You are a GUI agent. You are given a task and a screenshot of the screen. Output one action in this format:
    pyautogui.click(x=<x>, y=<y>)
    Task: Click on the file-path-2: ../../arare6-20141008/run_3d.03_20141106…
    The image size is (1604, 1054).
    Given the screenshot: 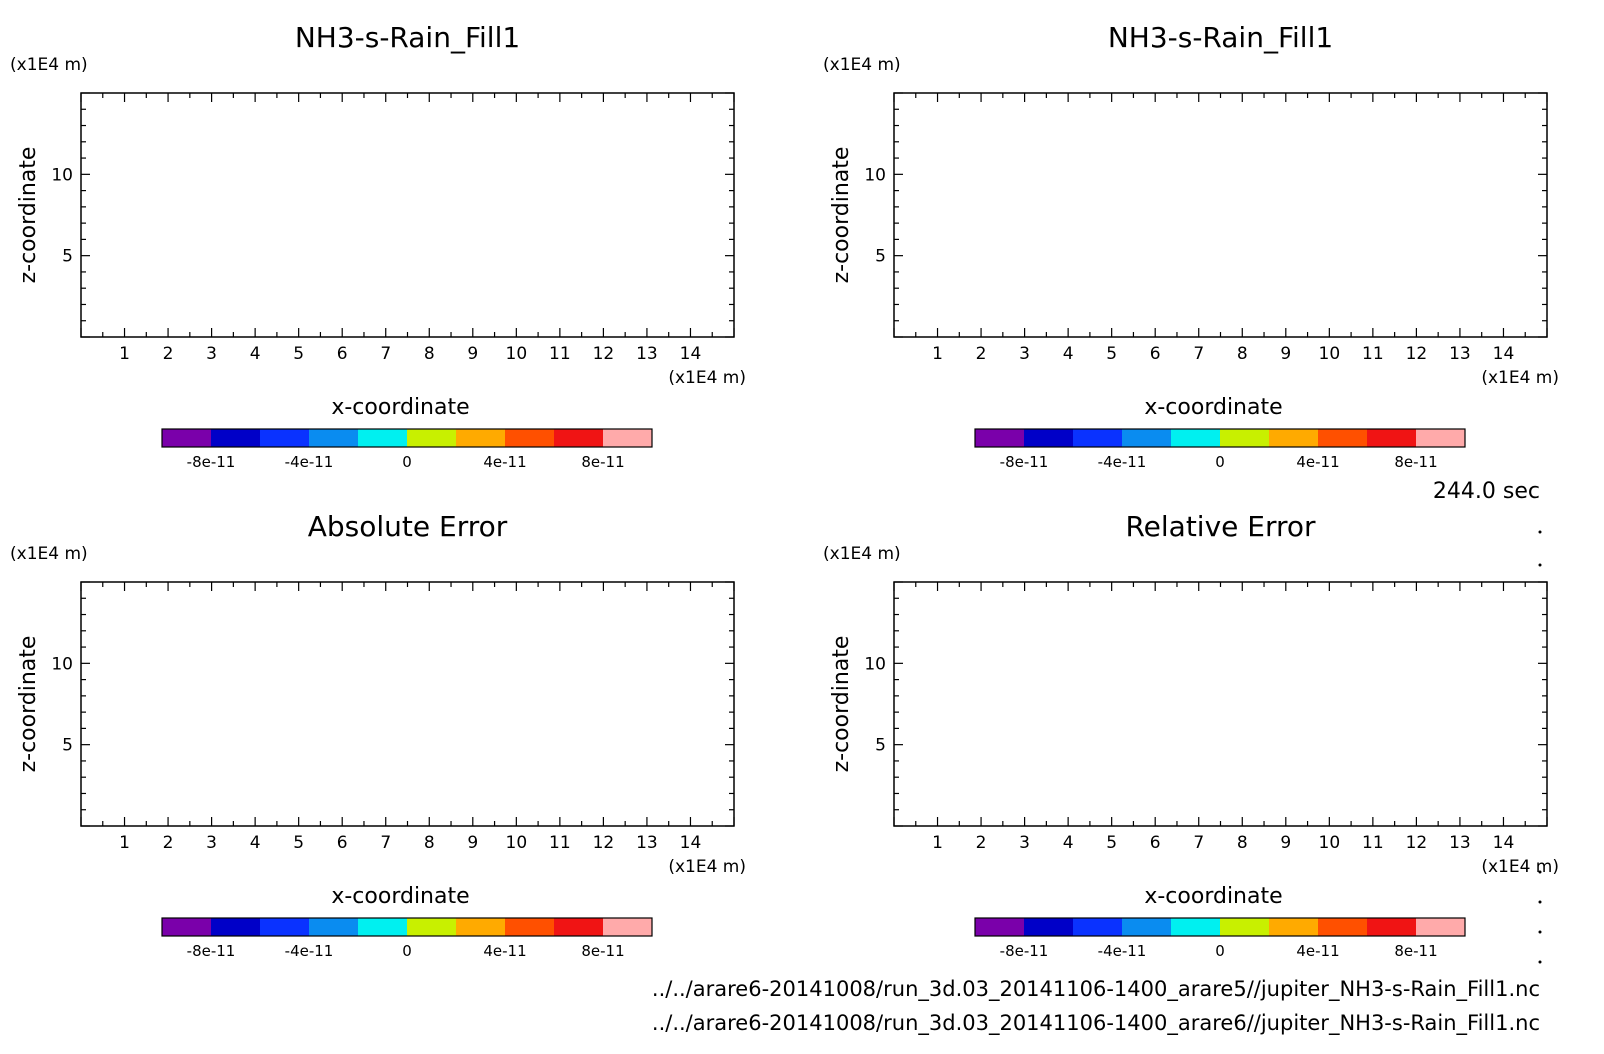 What is the action you would take?
    pyautogui.click(x=1096, y=1023)
    